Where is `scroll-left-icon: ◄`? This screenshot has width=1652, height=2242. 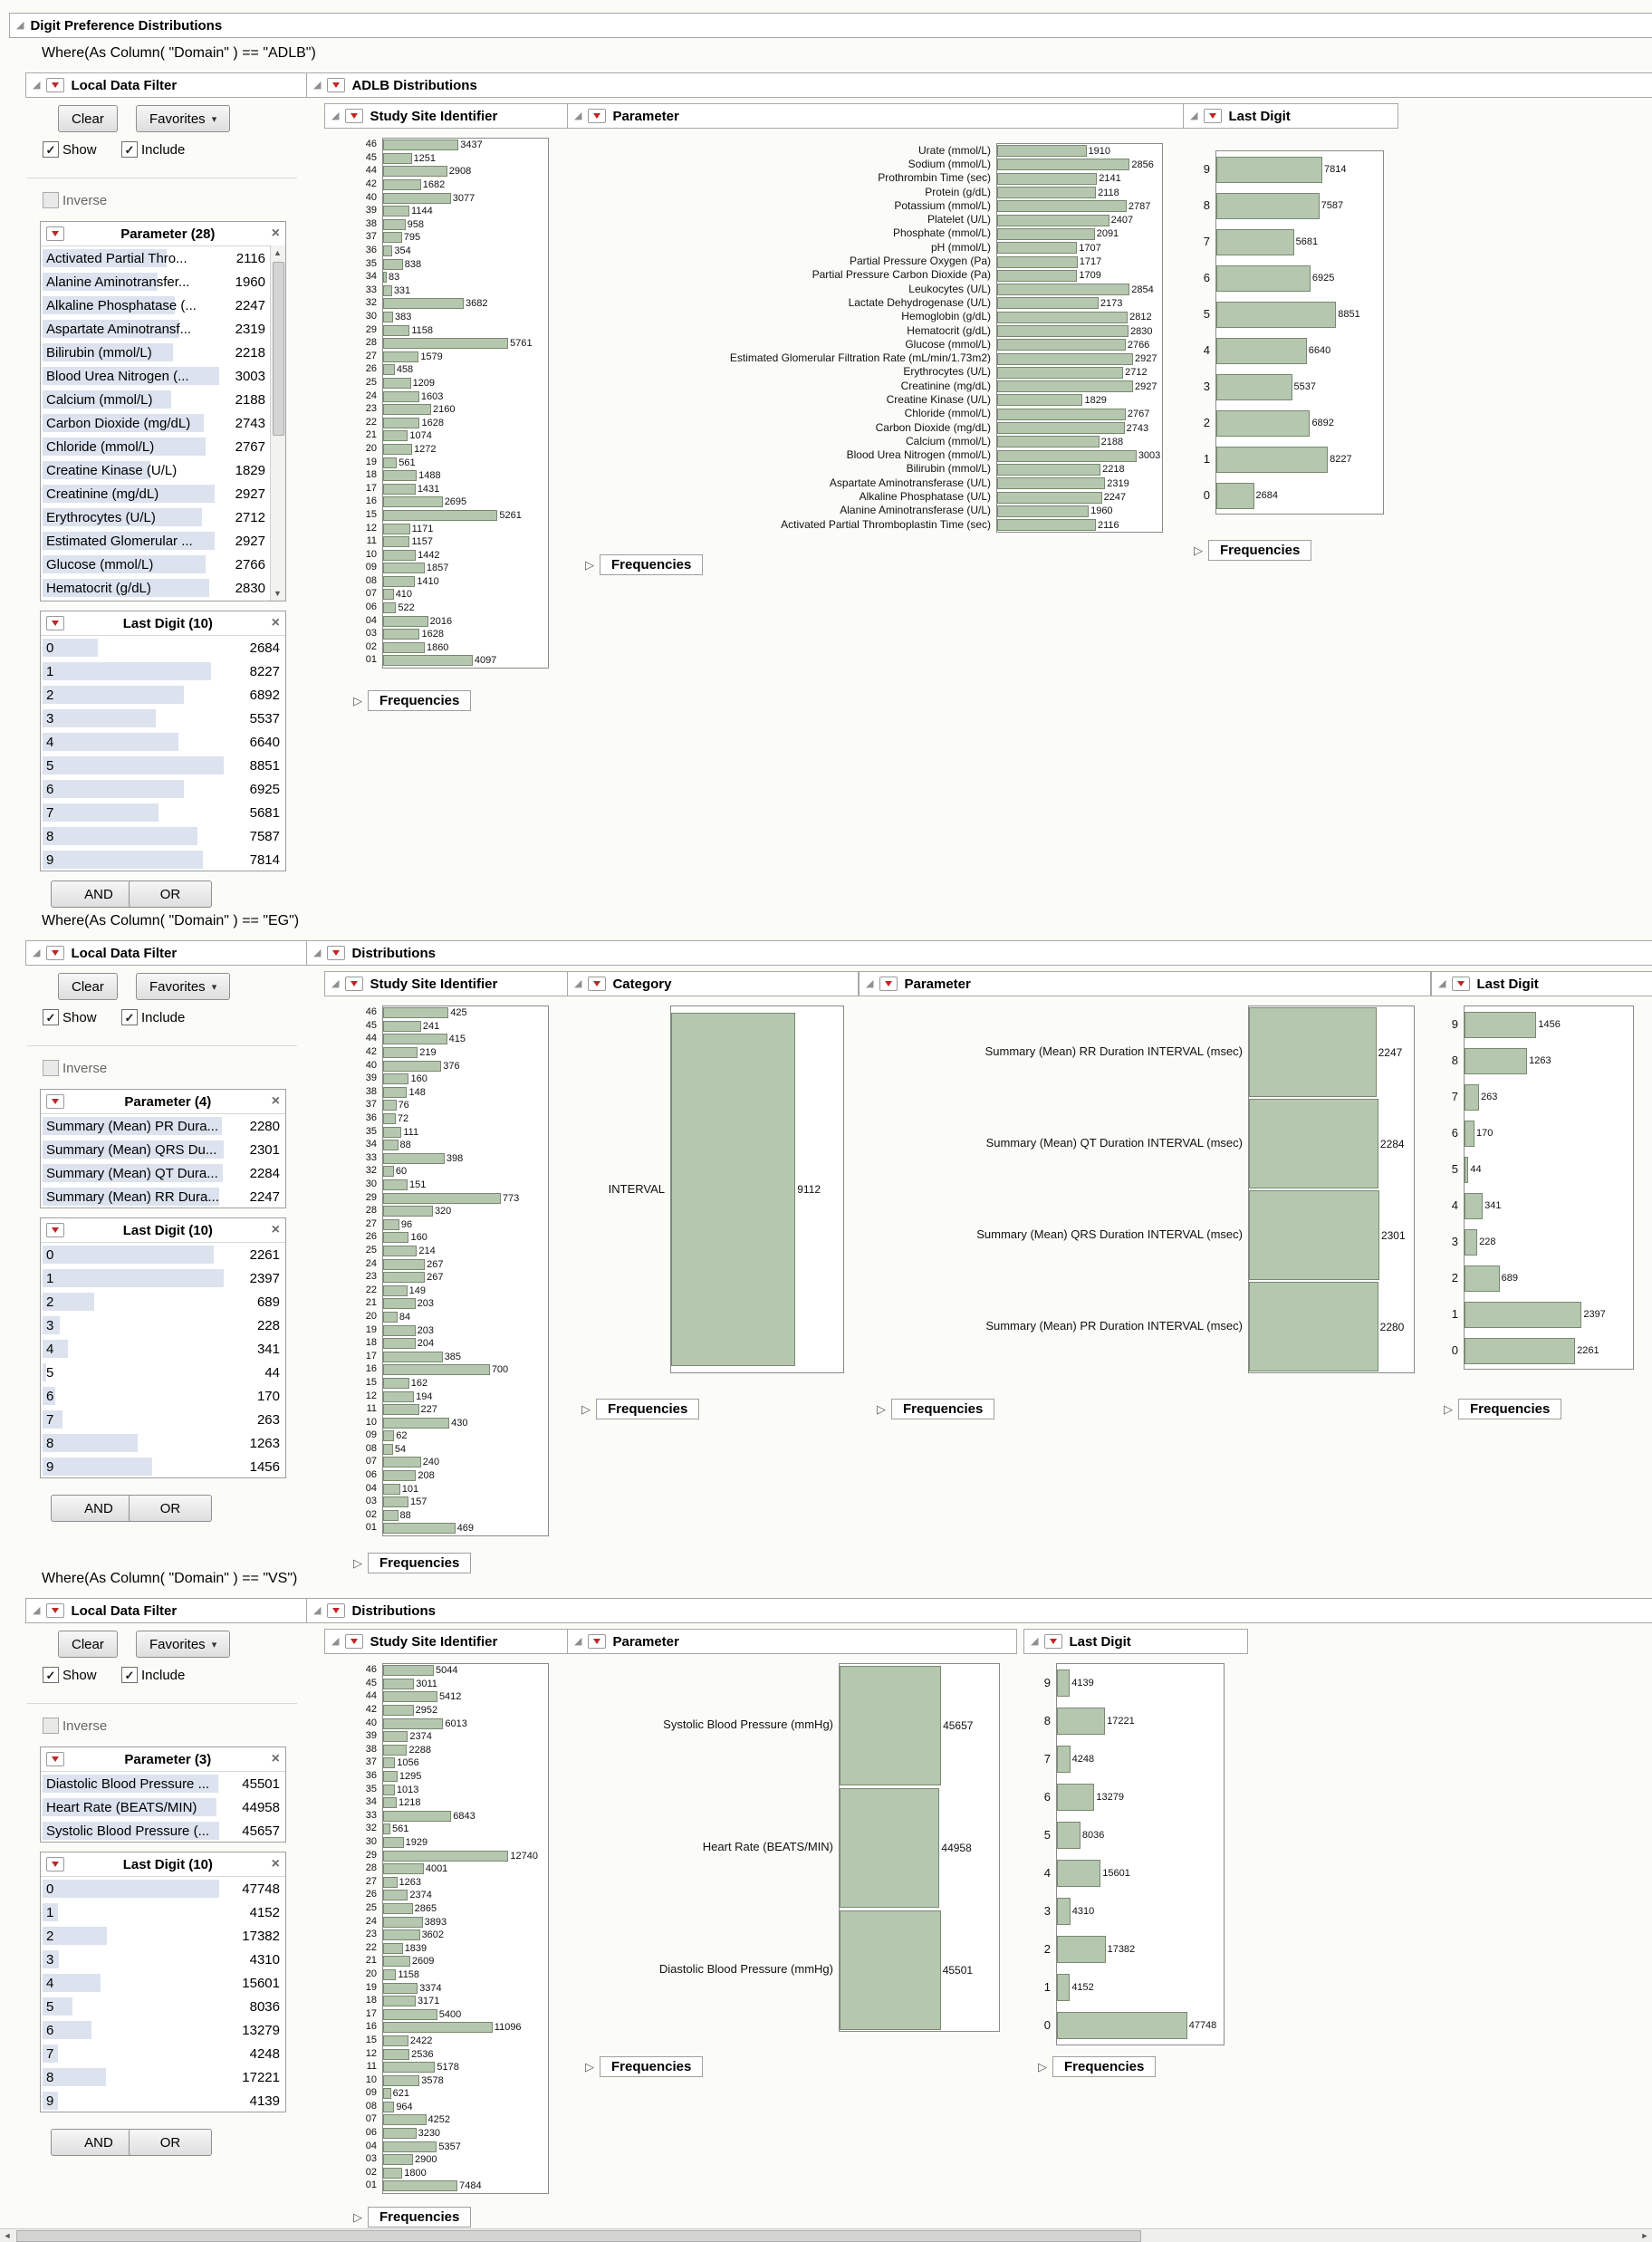 scroll-left-icon: ◄ is located at coordinates (7, 2235).